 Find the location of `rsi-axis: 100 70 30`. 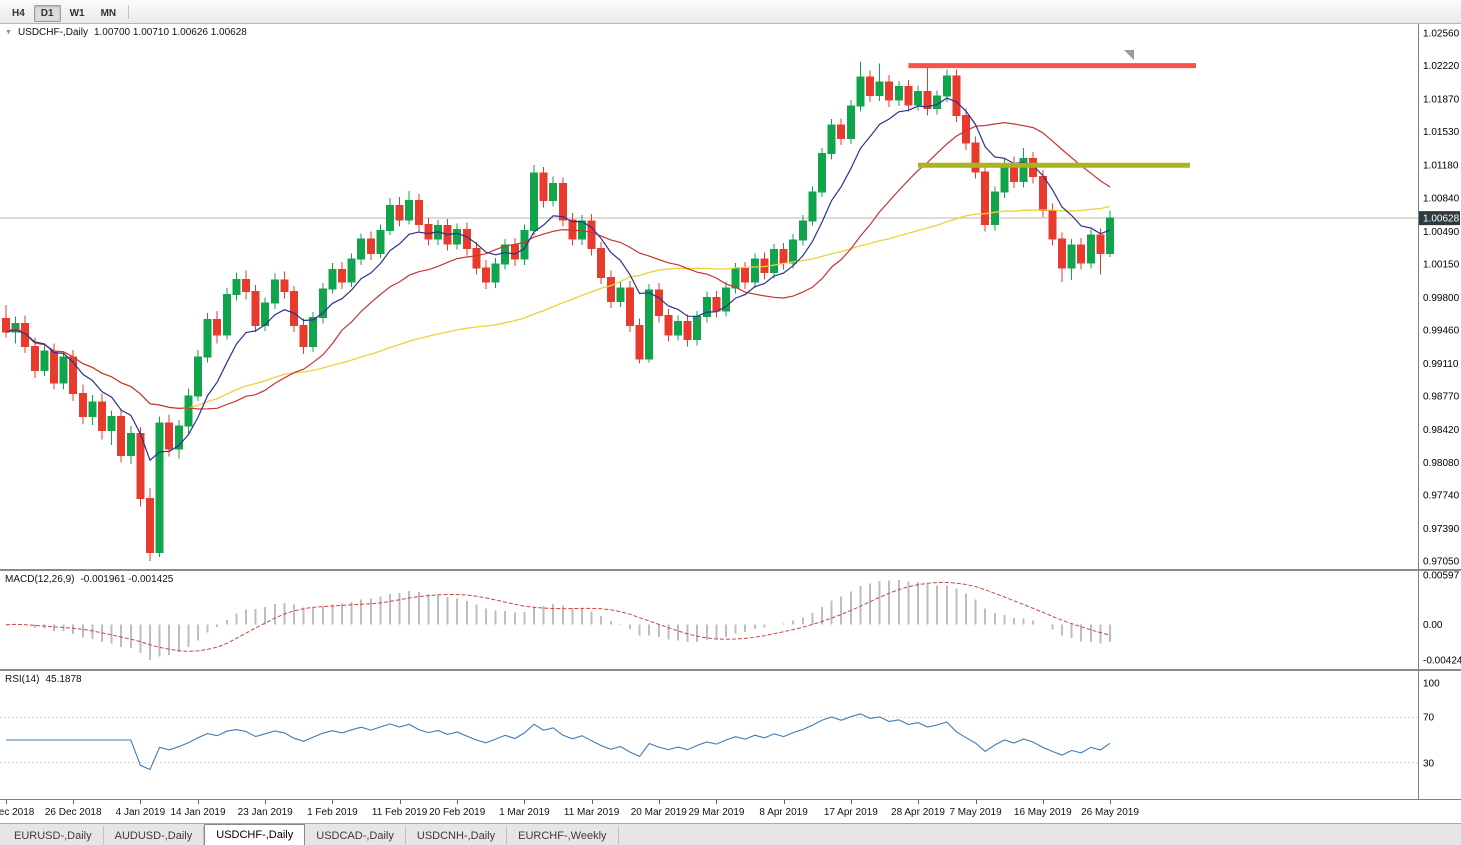

rsi-axis: 100 70 30 is located at coordinates (1431, 724).